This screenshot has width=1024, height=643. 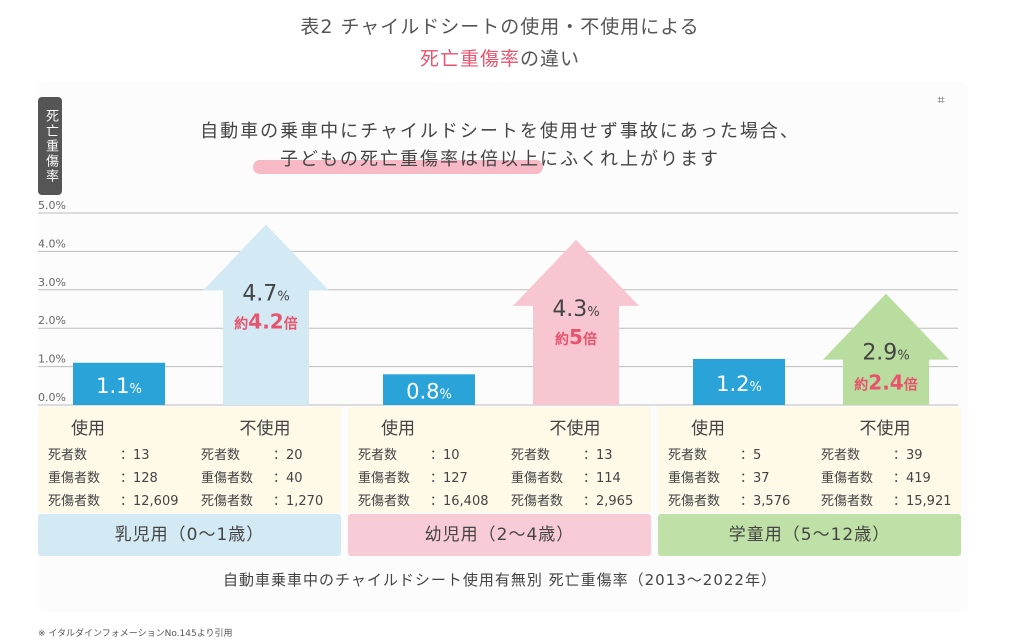 What do you see at coordinates (912, 478) in the screenshot?
I see `stat-value: ：419` at bounding box center [912, 478].